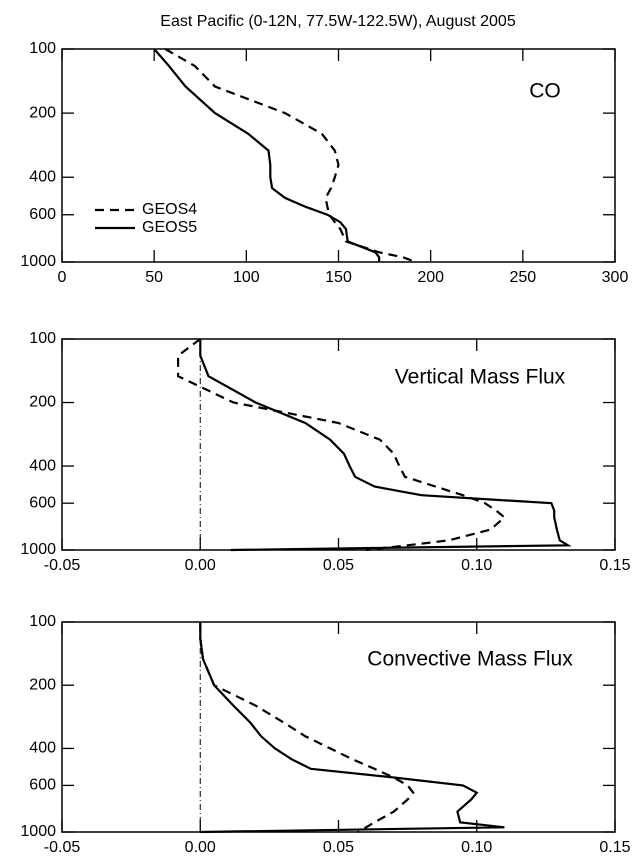 The height and width of the screenshot is (866, 640). What do you see at coordinates (480, 377) in the screenshot?
I see `panel-label: Vertical Mass Flux` at bounding box center [480, 377].